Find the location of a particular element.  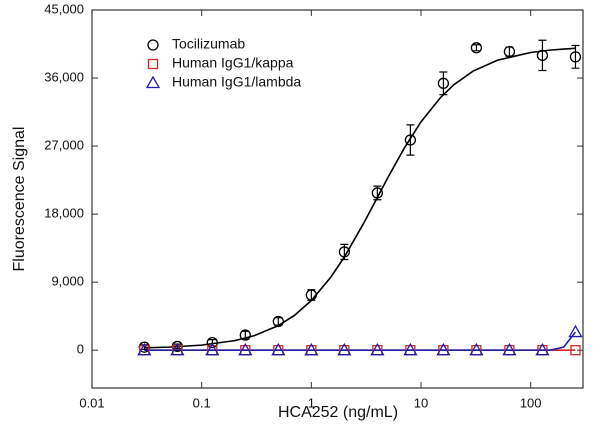

x-tick-label: 10 is located at coordinates (421, 402).